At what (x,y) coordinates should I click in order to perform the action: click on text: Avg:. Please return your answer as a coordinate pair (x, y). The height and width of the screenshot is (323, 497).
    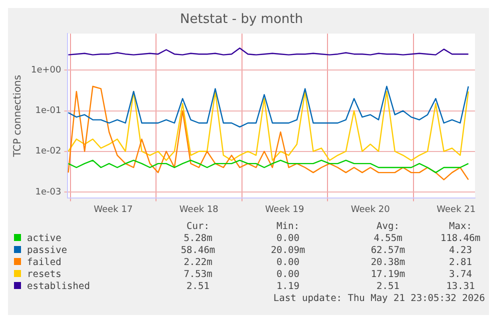
    Looking at the image, I should click on (388, 227).